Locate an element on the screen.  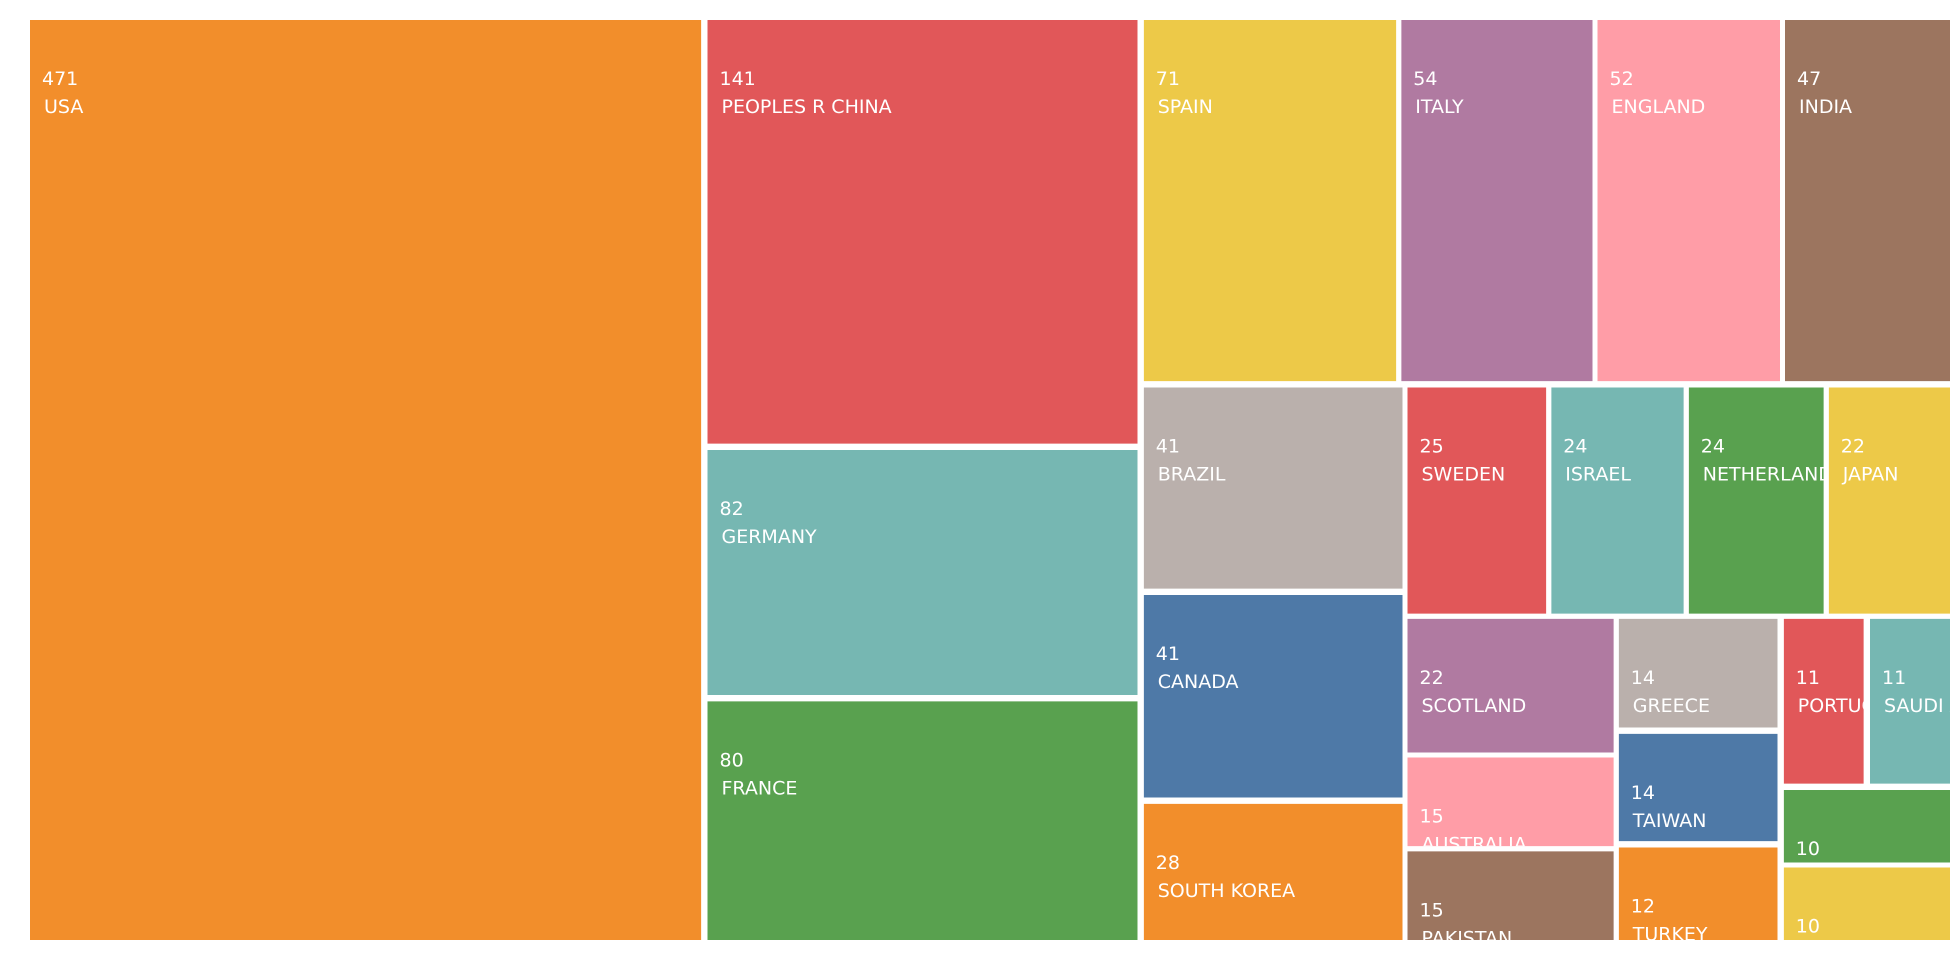
tile: 11 PORTUGAL is located at coordinates (1841, 701).